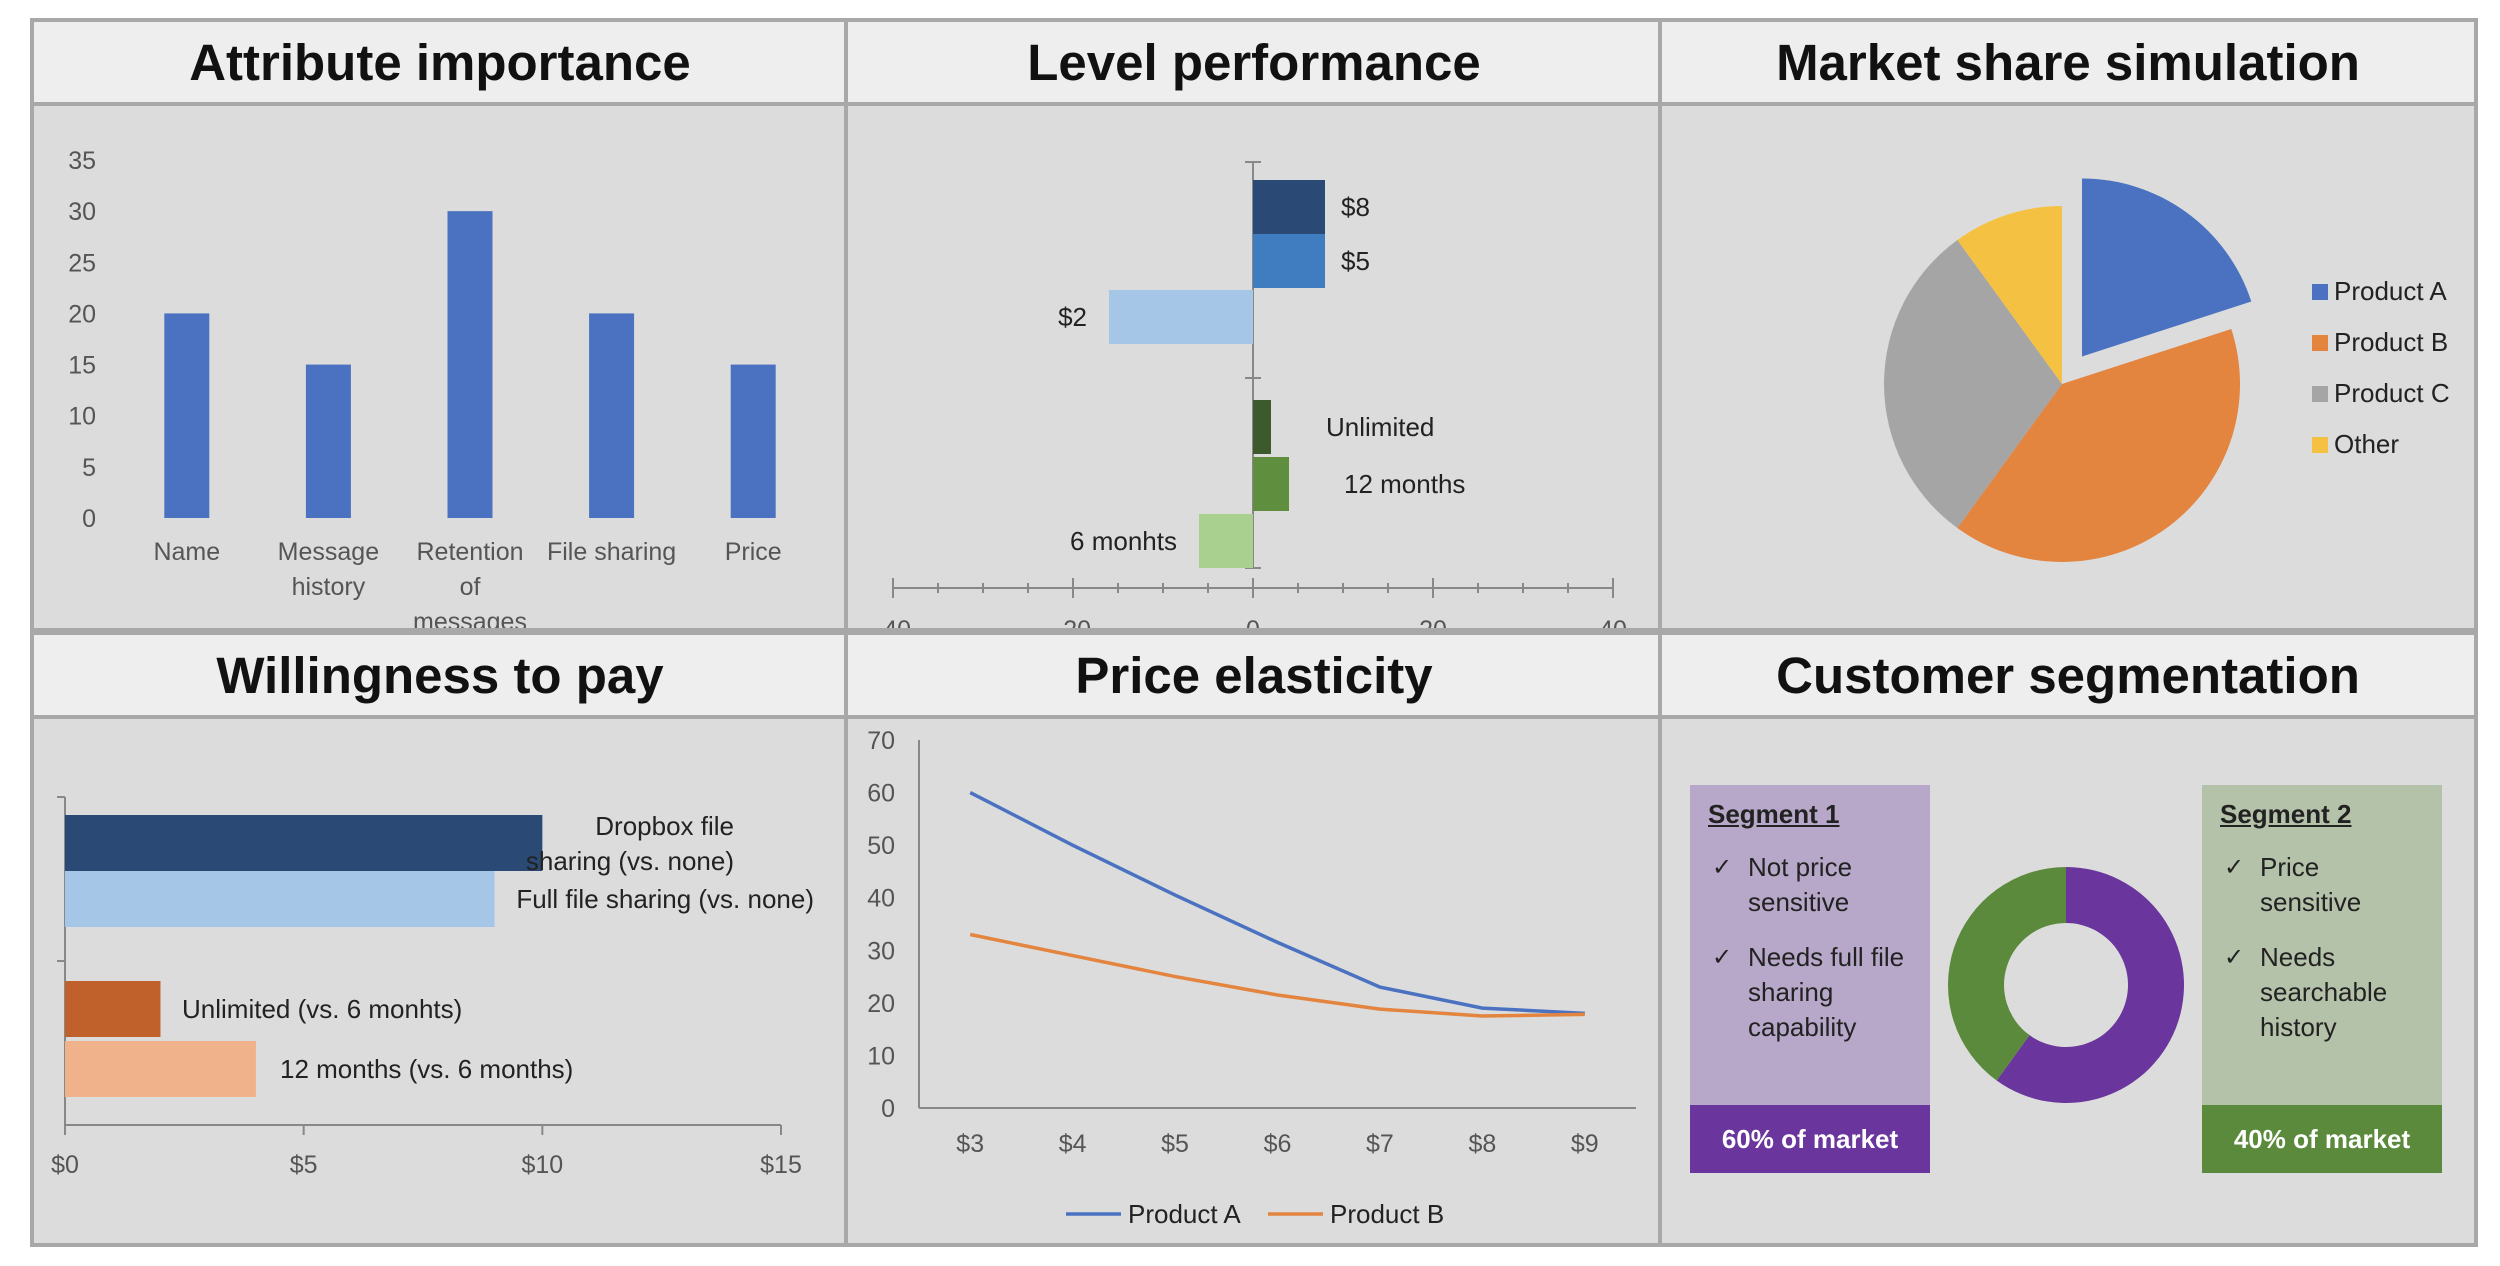 This screenshot has height=1266, width=2500. Describe the element at coordinates (1380, 427) in the screenshot. I see `bar-label: Unlimited` at that location.